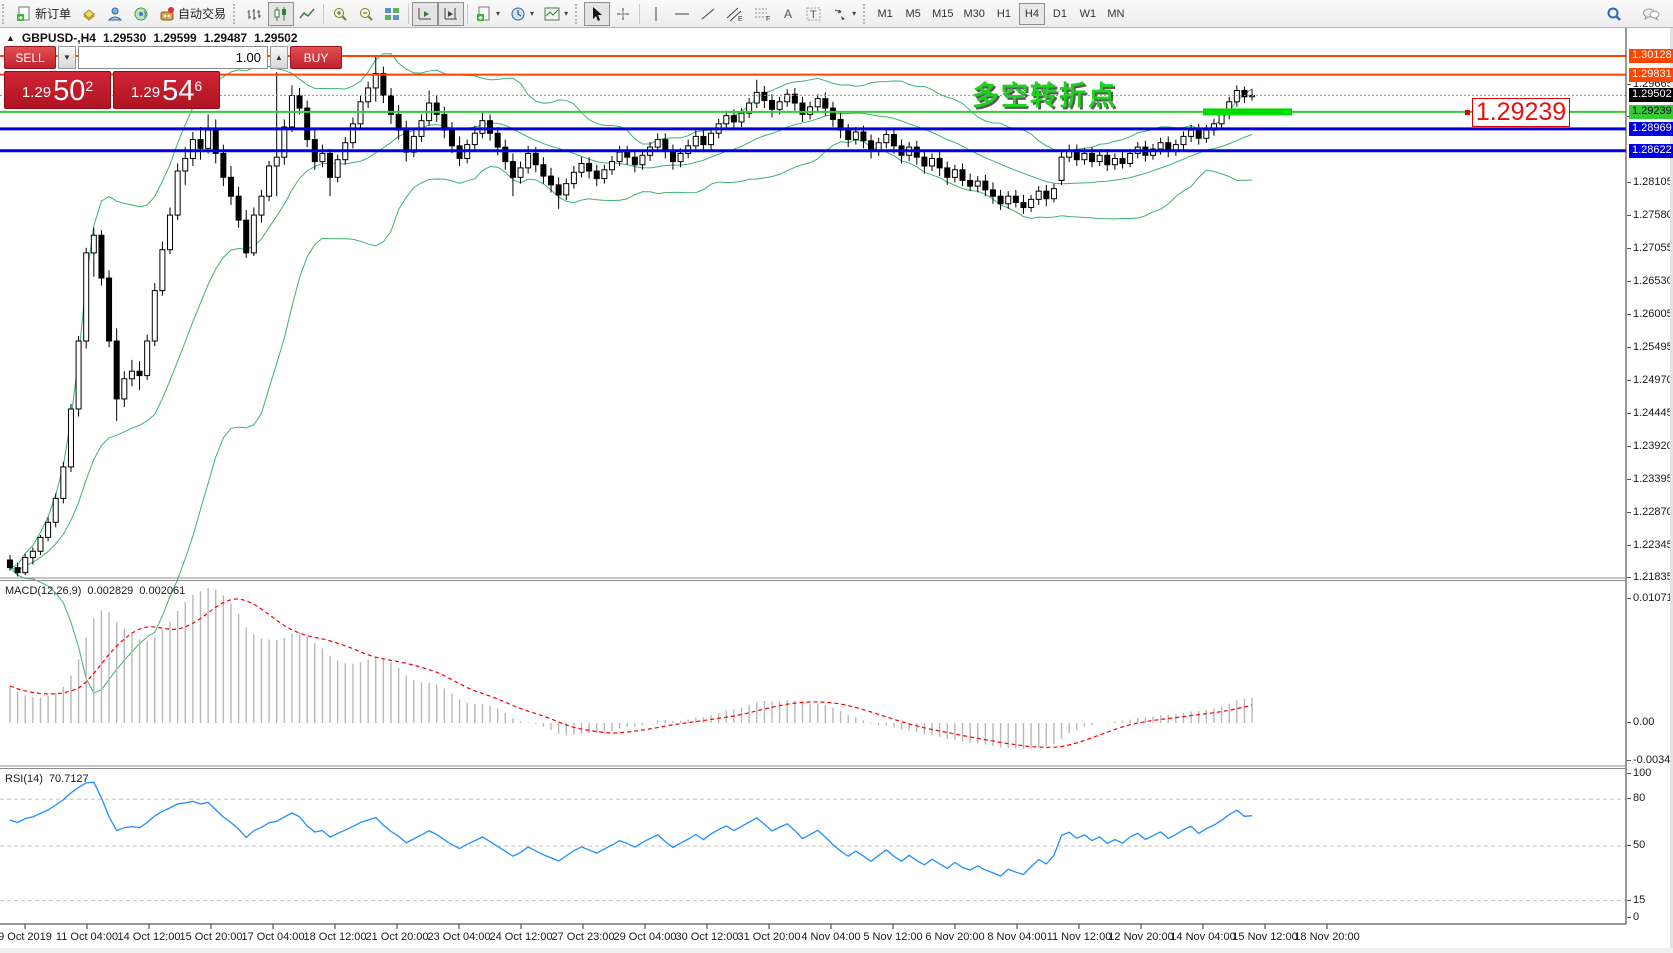 The width and height of the screenshot is (1673, 953). Describe the element at coordinates (10, 38) in the screenshot. I see `collapse-arrow-icon: ▲` at that location.